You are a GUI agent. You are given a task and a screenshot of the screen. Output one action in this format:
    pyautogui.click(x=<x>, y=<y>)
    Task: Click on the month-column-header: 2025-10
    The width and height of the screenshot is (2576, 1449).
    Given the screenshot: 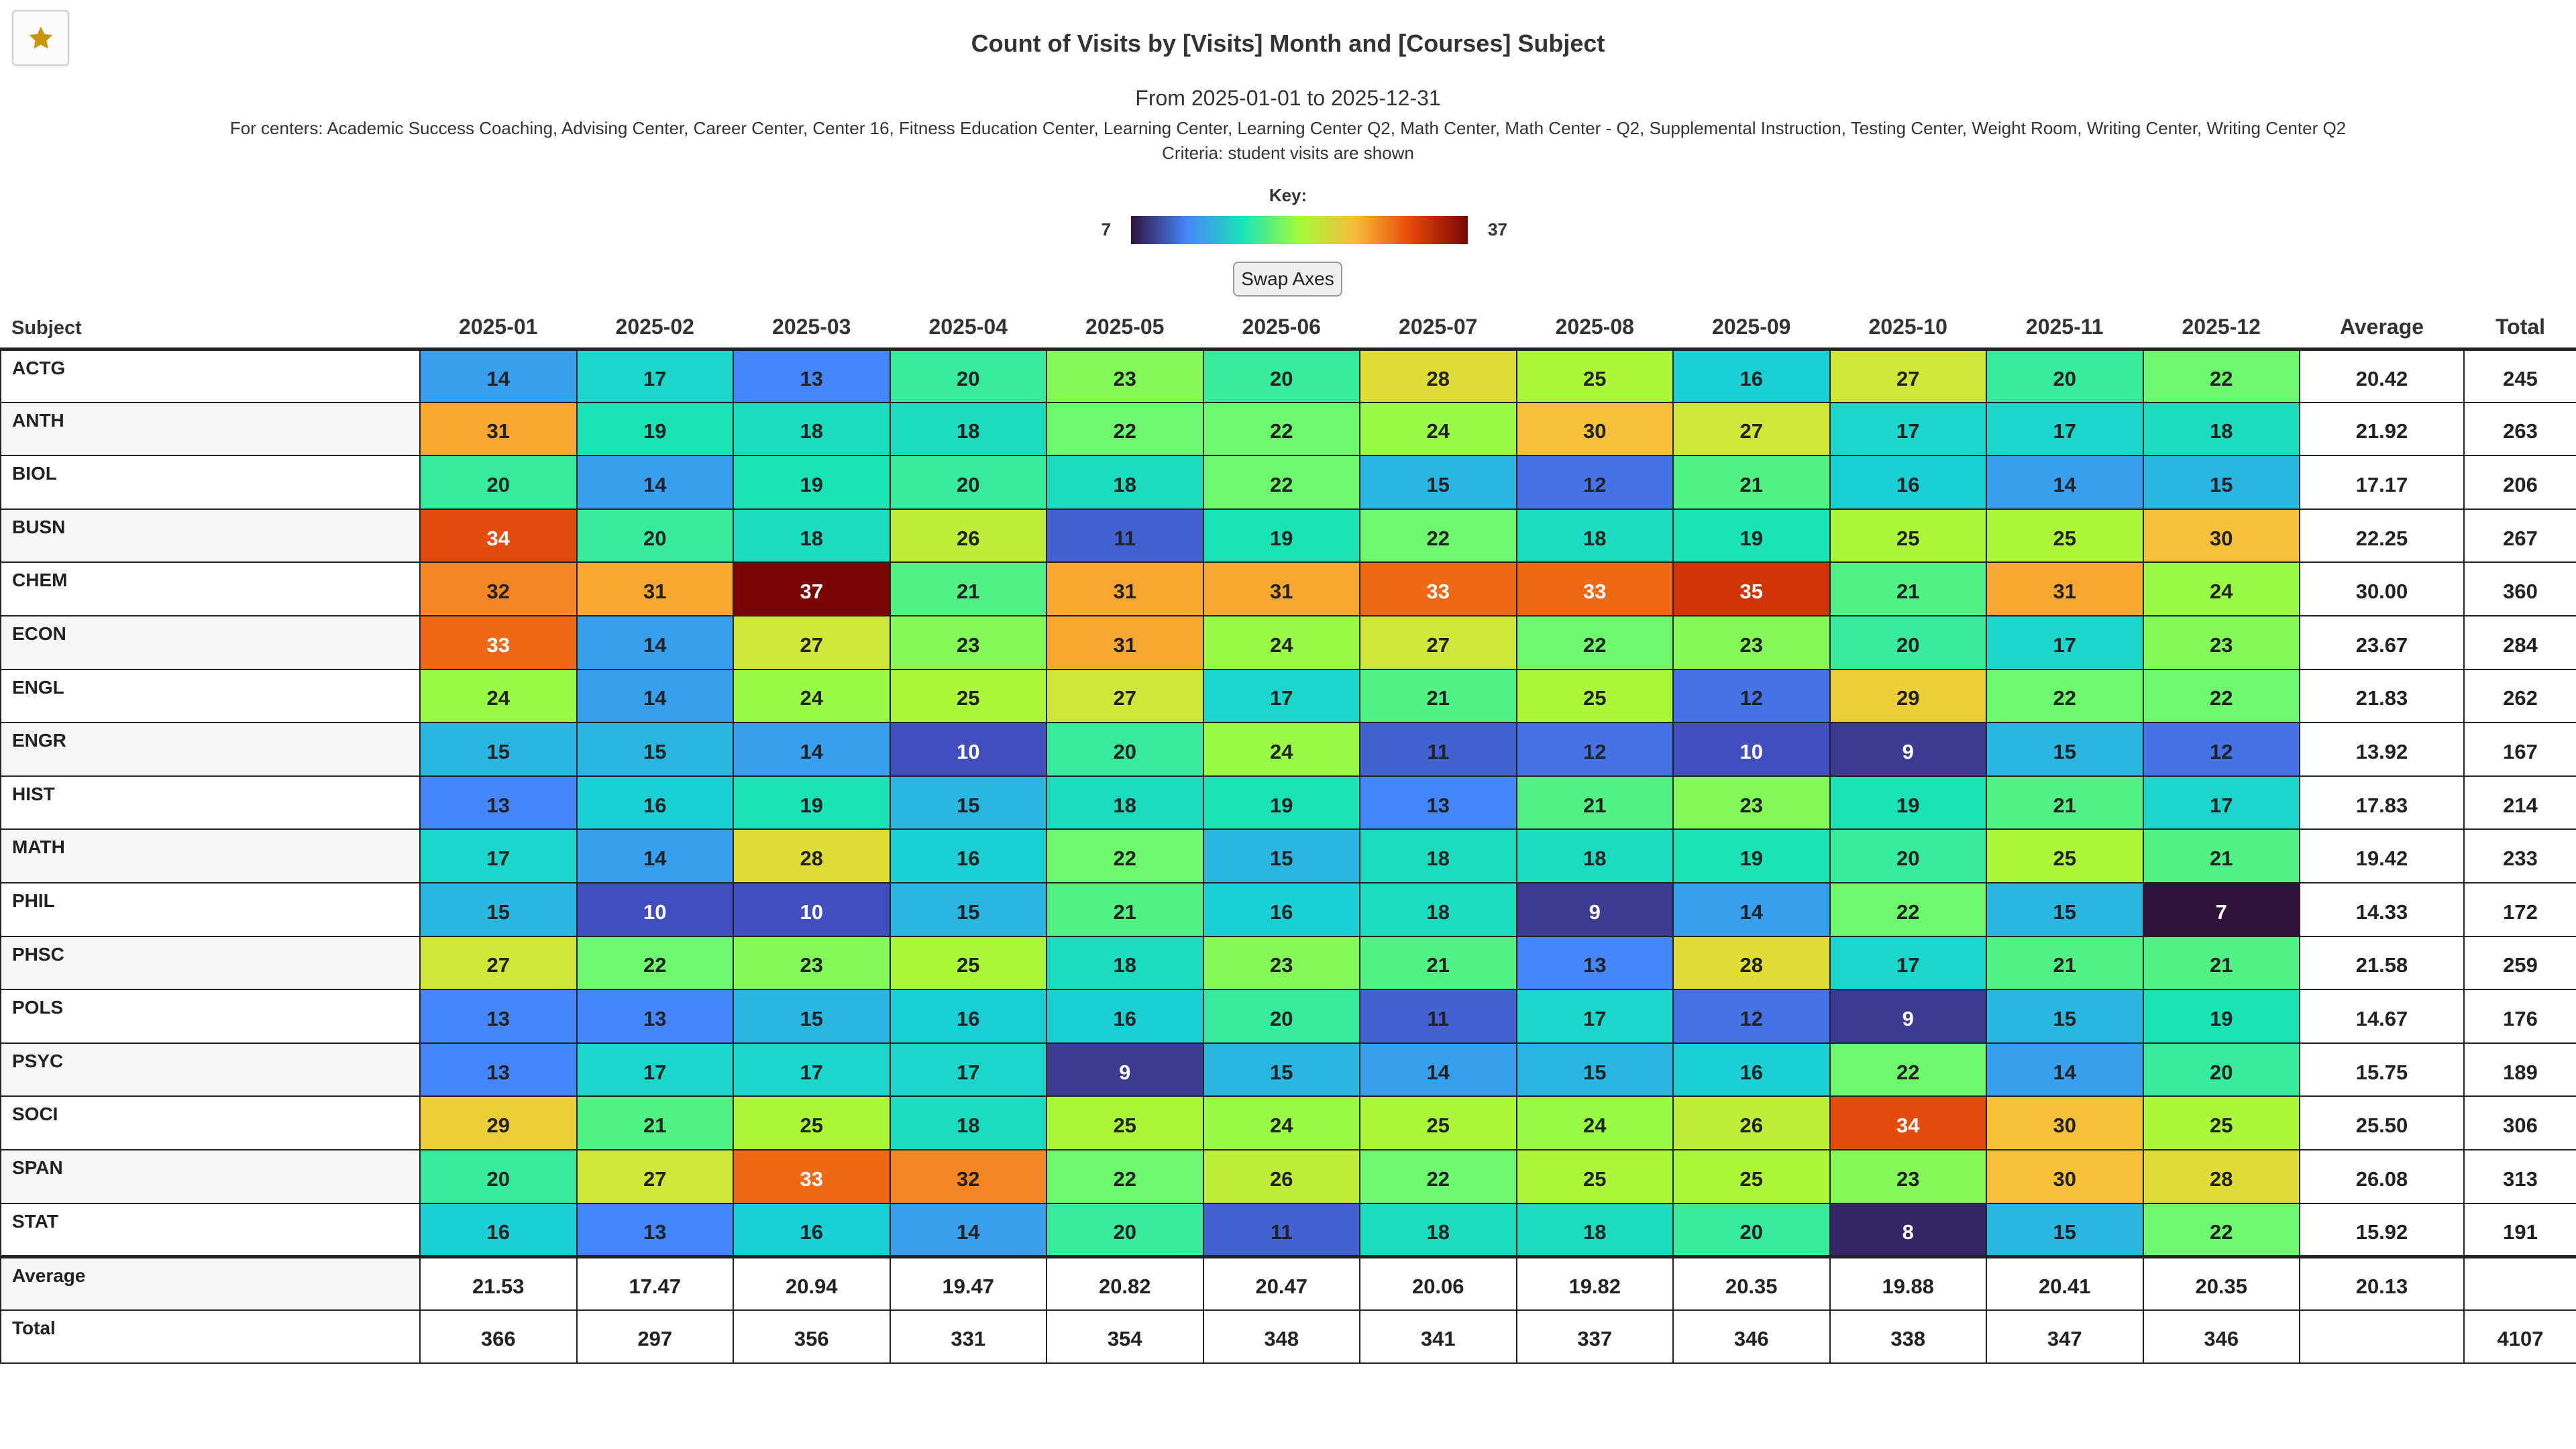 What is the action you would take?
    pyautogui.click(x=1907, y=326)
    